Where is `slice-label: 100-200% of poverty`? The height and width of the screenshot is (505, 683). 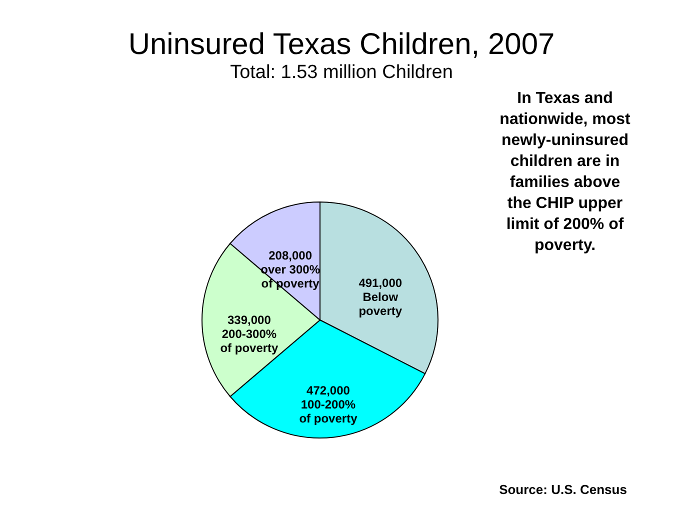
slice-label: 100-200% of poverty is located at coordinates (328, 411).